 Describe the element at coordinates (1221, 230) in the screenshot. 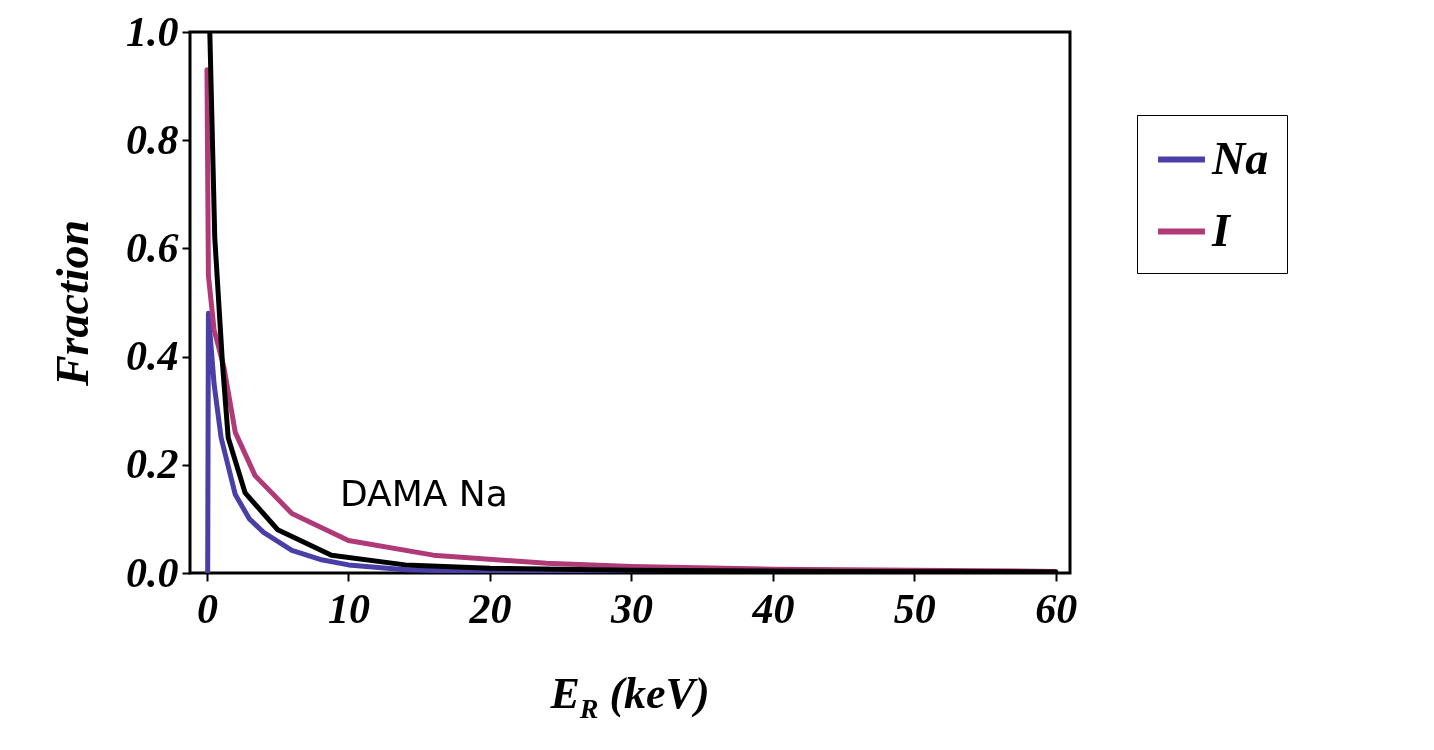

I see `legend-label: I` at that location.